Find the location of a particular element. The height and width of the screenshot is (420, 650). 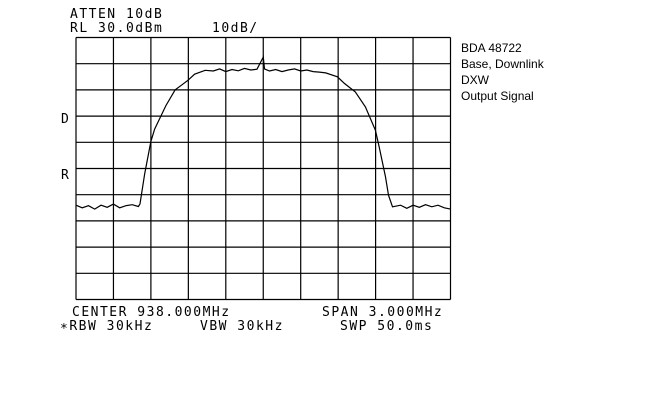

atten-label: ATTEN 10dB is located at coordinates (117, 14).